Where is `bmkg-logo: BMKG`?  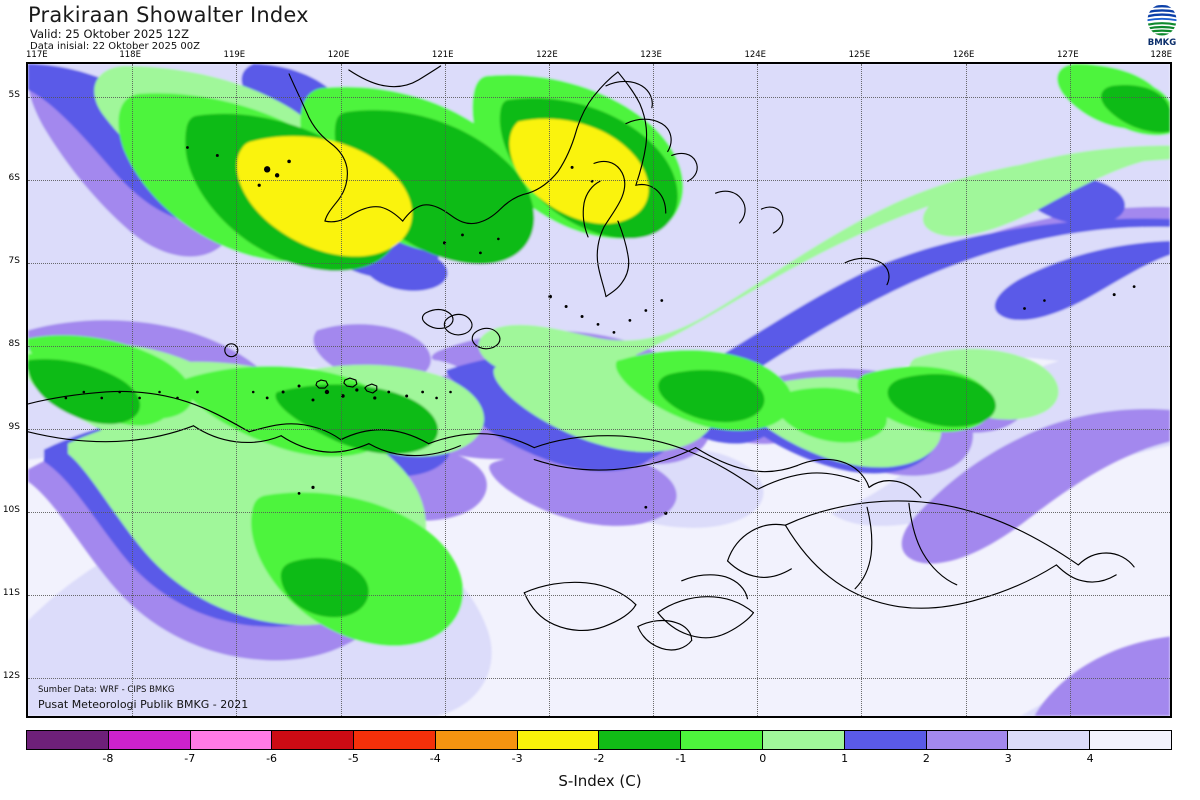 bmkg-logo: BMKG is located at coordinates (1162, 29).